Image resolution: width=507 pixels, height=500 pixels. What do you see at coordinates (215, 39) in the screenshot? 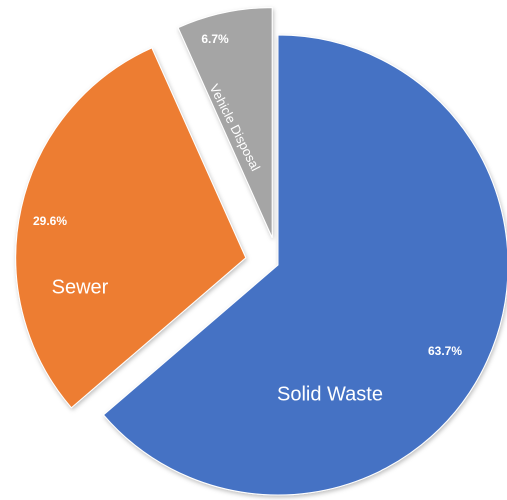
I see `data-label: 6.7%` at bounding box center [215, 39].